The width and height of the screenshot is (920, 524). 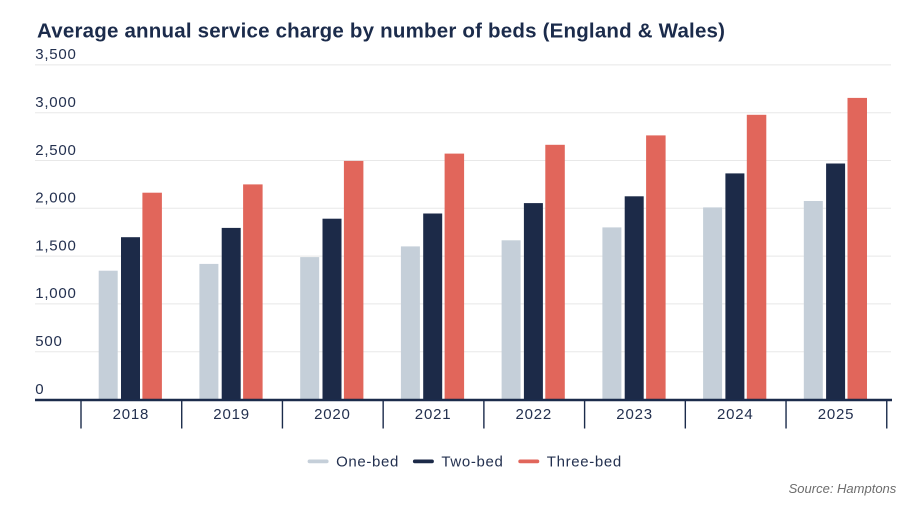 I want to click on svg-text: 3,500, so click(x=55, y=54).